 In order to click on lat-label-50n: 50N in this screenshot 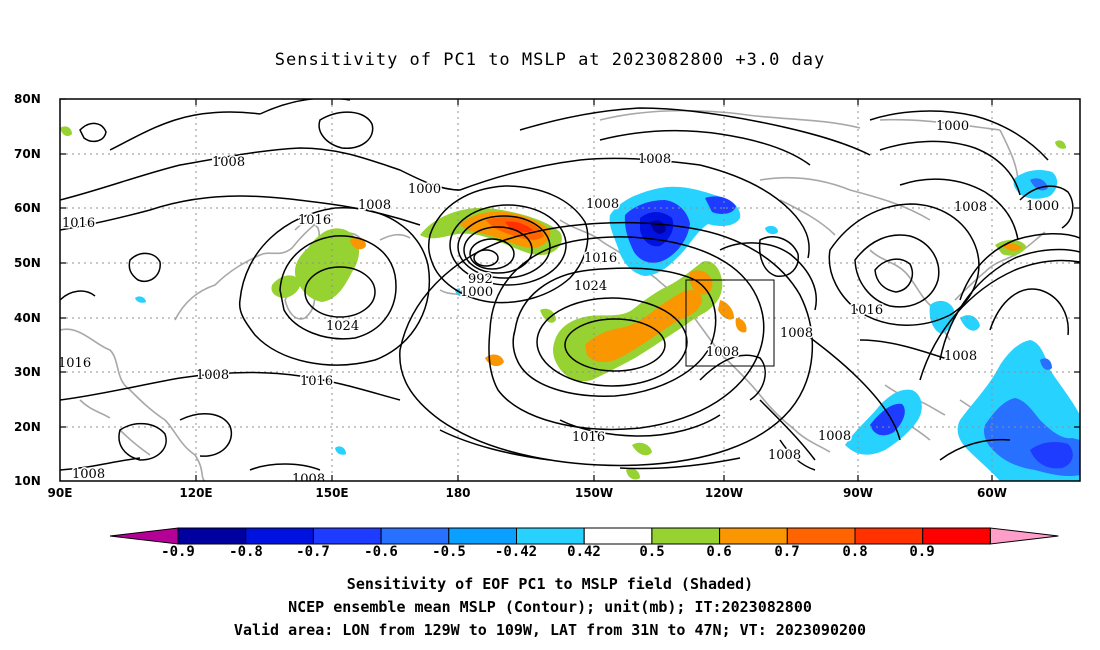, I will do `click(27, 263)`.